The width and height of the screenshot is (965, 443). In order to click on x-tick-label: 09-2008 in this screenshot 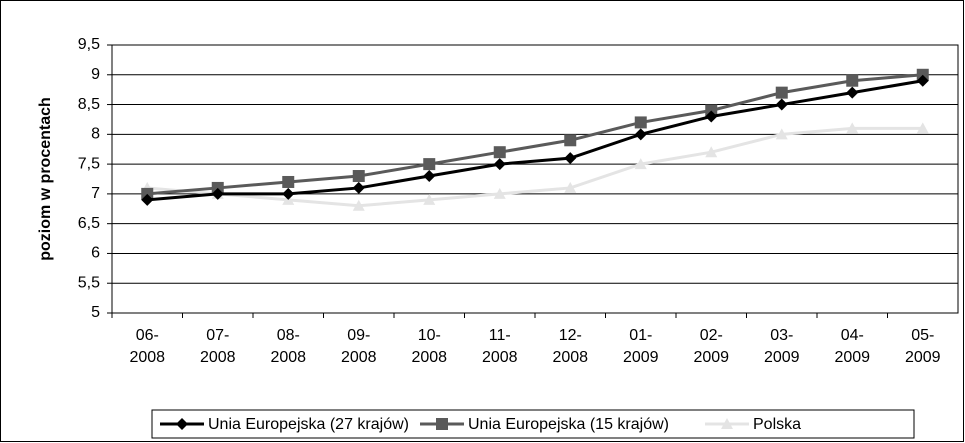, I will do `click(358, 346)`.